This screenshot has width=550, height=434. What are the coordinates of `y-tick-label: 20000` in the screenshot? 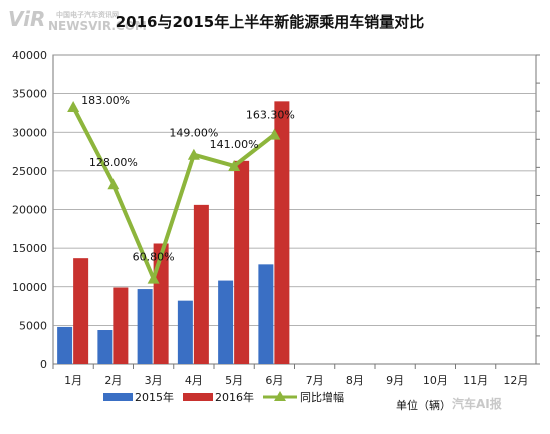 It's located at (29, 210).